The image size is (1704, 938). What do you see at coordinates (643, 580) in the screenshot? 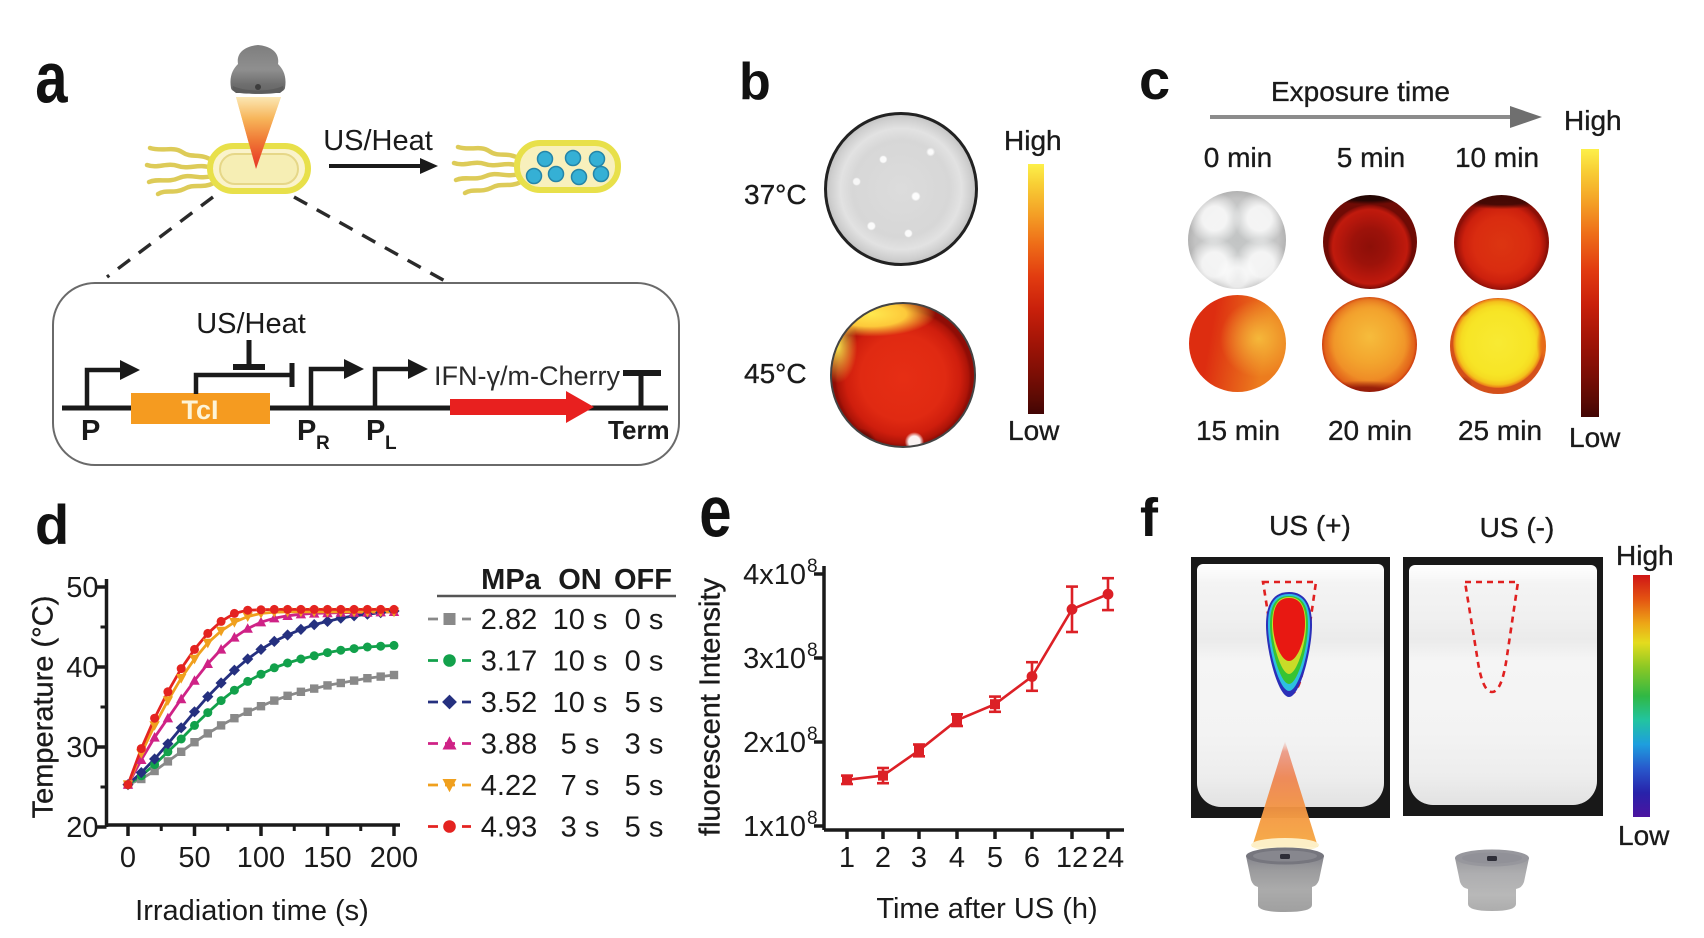
I see `svg-text: OFF` at bounding box center [643, 580].